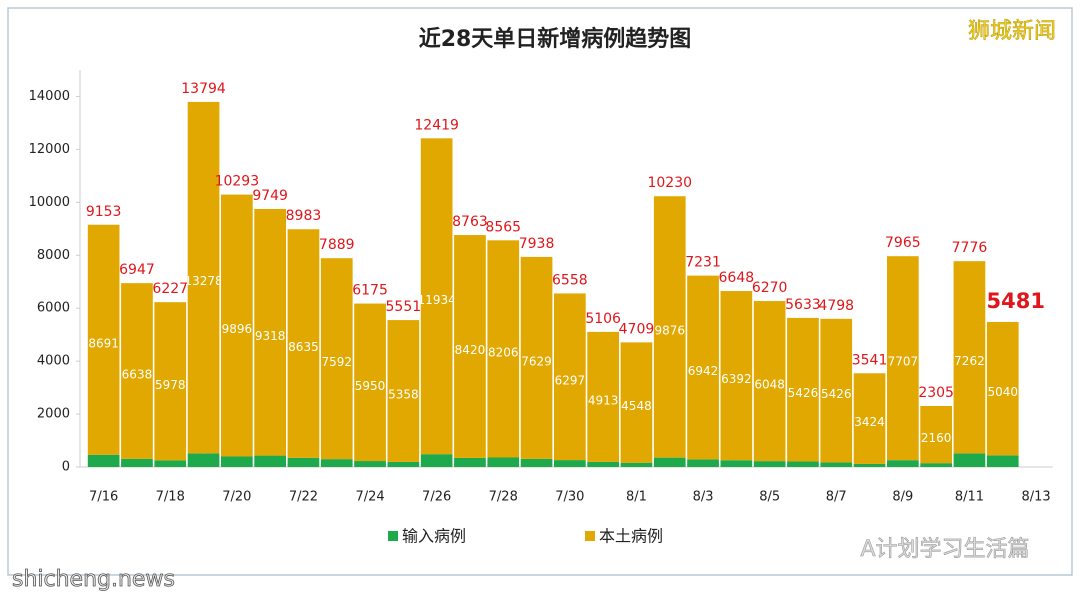  I want to click on data-label: 5978, so click(170, 385).